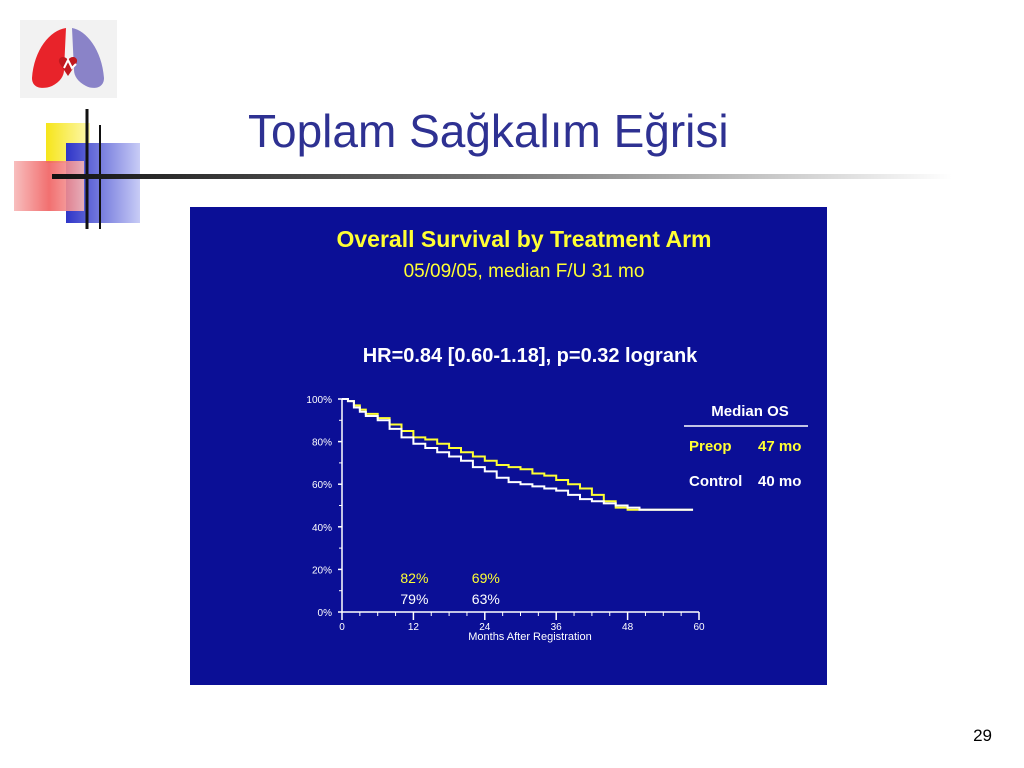 This screenshot has height=768, width=1024. I want to click on x-tick-label: 12, so click(414, 627).